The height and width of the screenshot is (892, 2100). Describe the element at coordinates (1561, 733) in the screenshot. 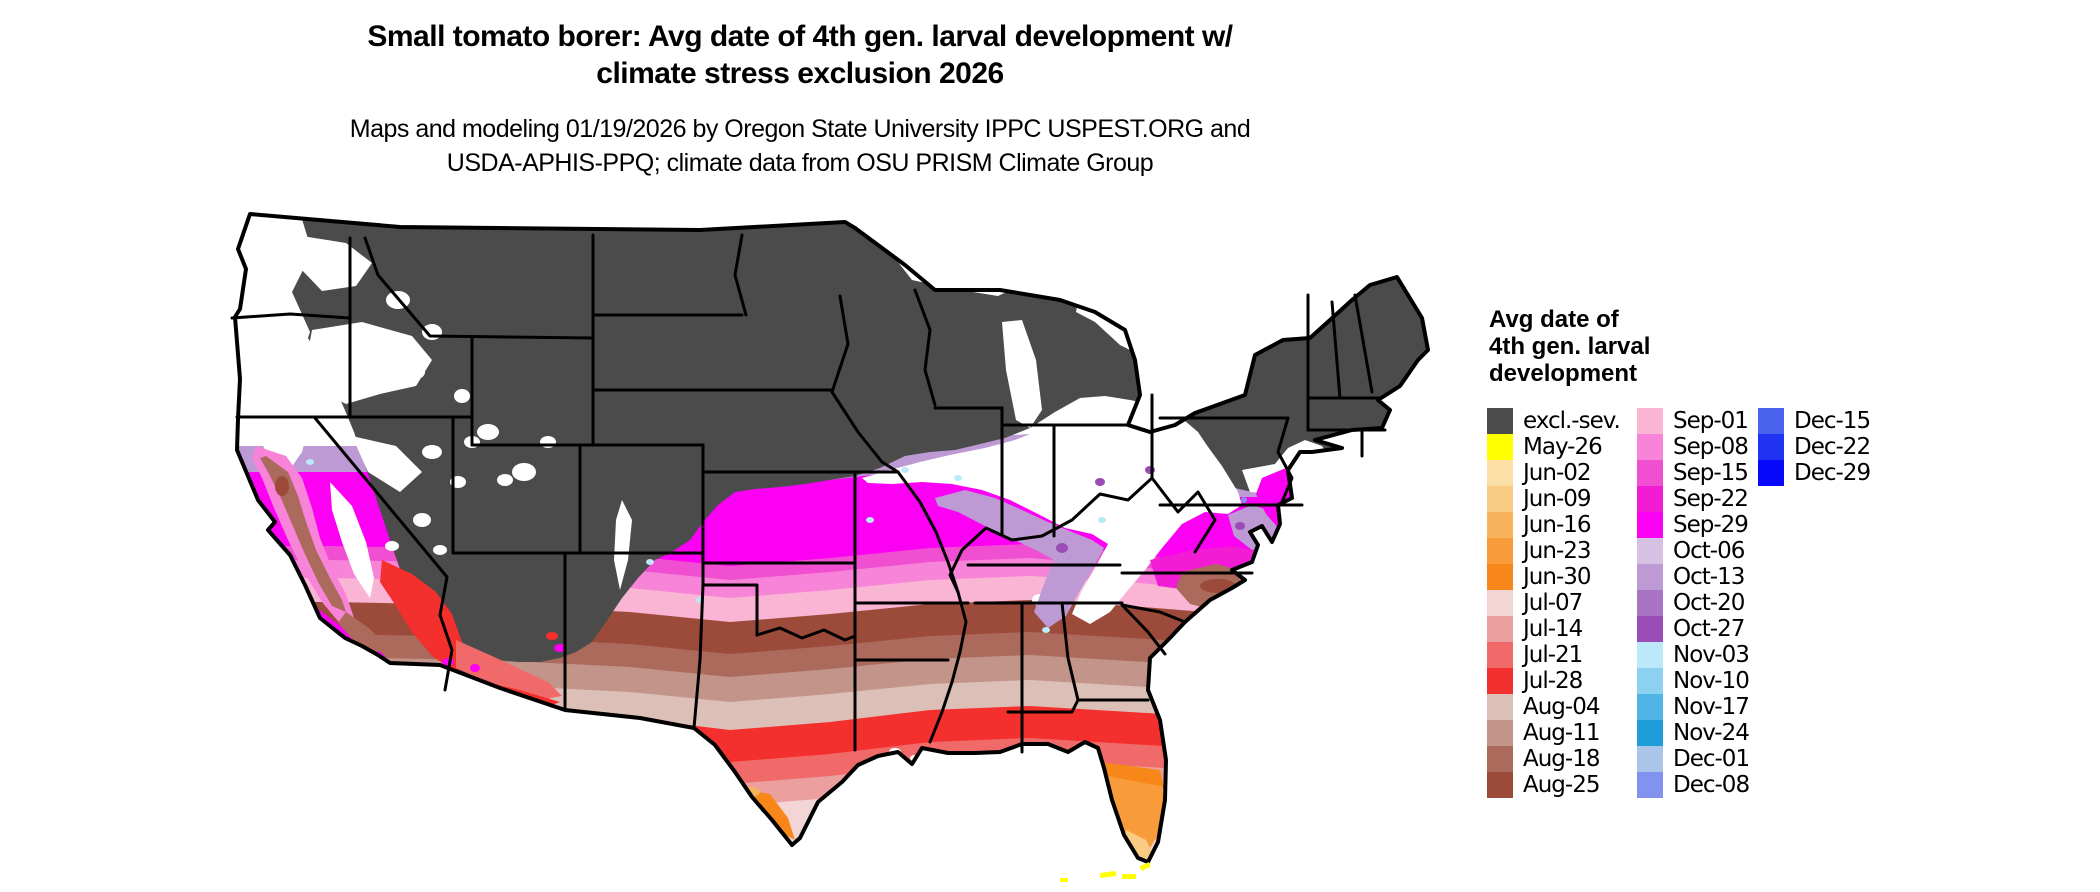

I see `legend-label: Aug-11` at that location.